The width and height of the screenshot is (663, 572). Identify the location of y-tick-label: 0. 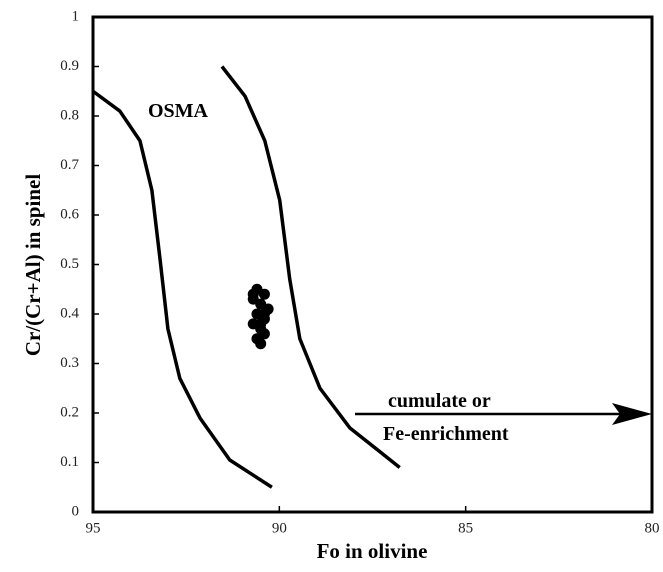
(76, 511).